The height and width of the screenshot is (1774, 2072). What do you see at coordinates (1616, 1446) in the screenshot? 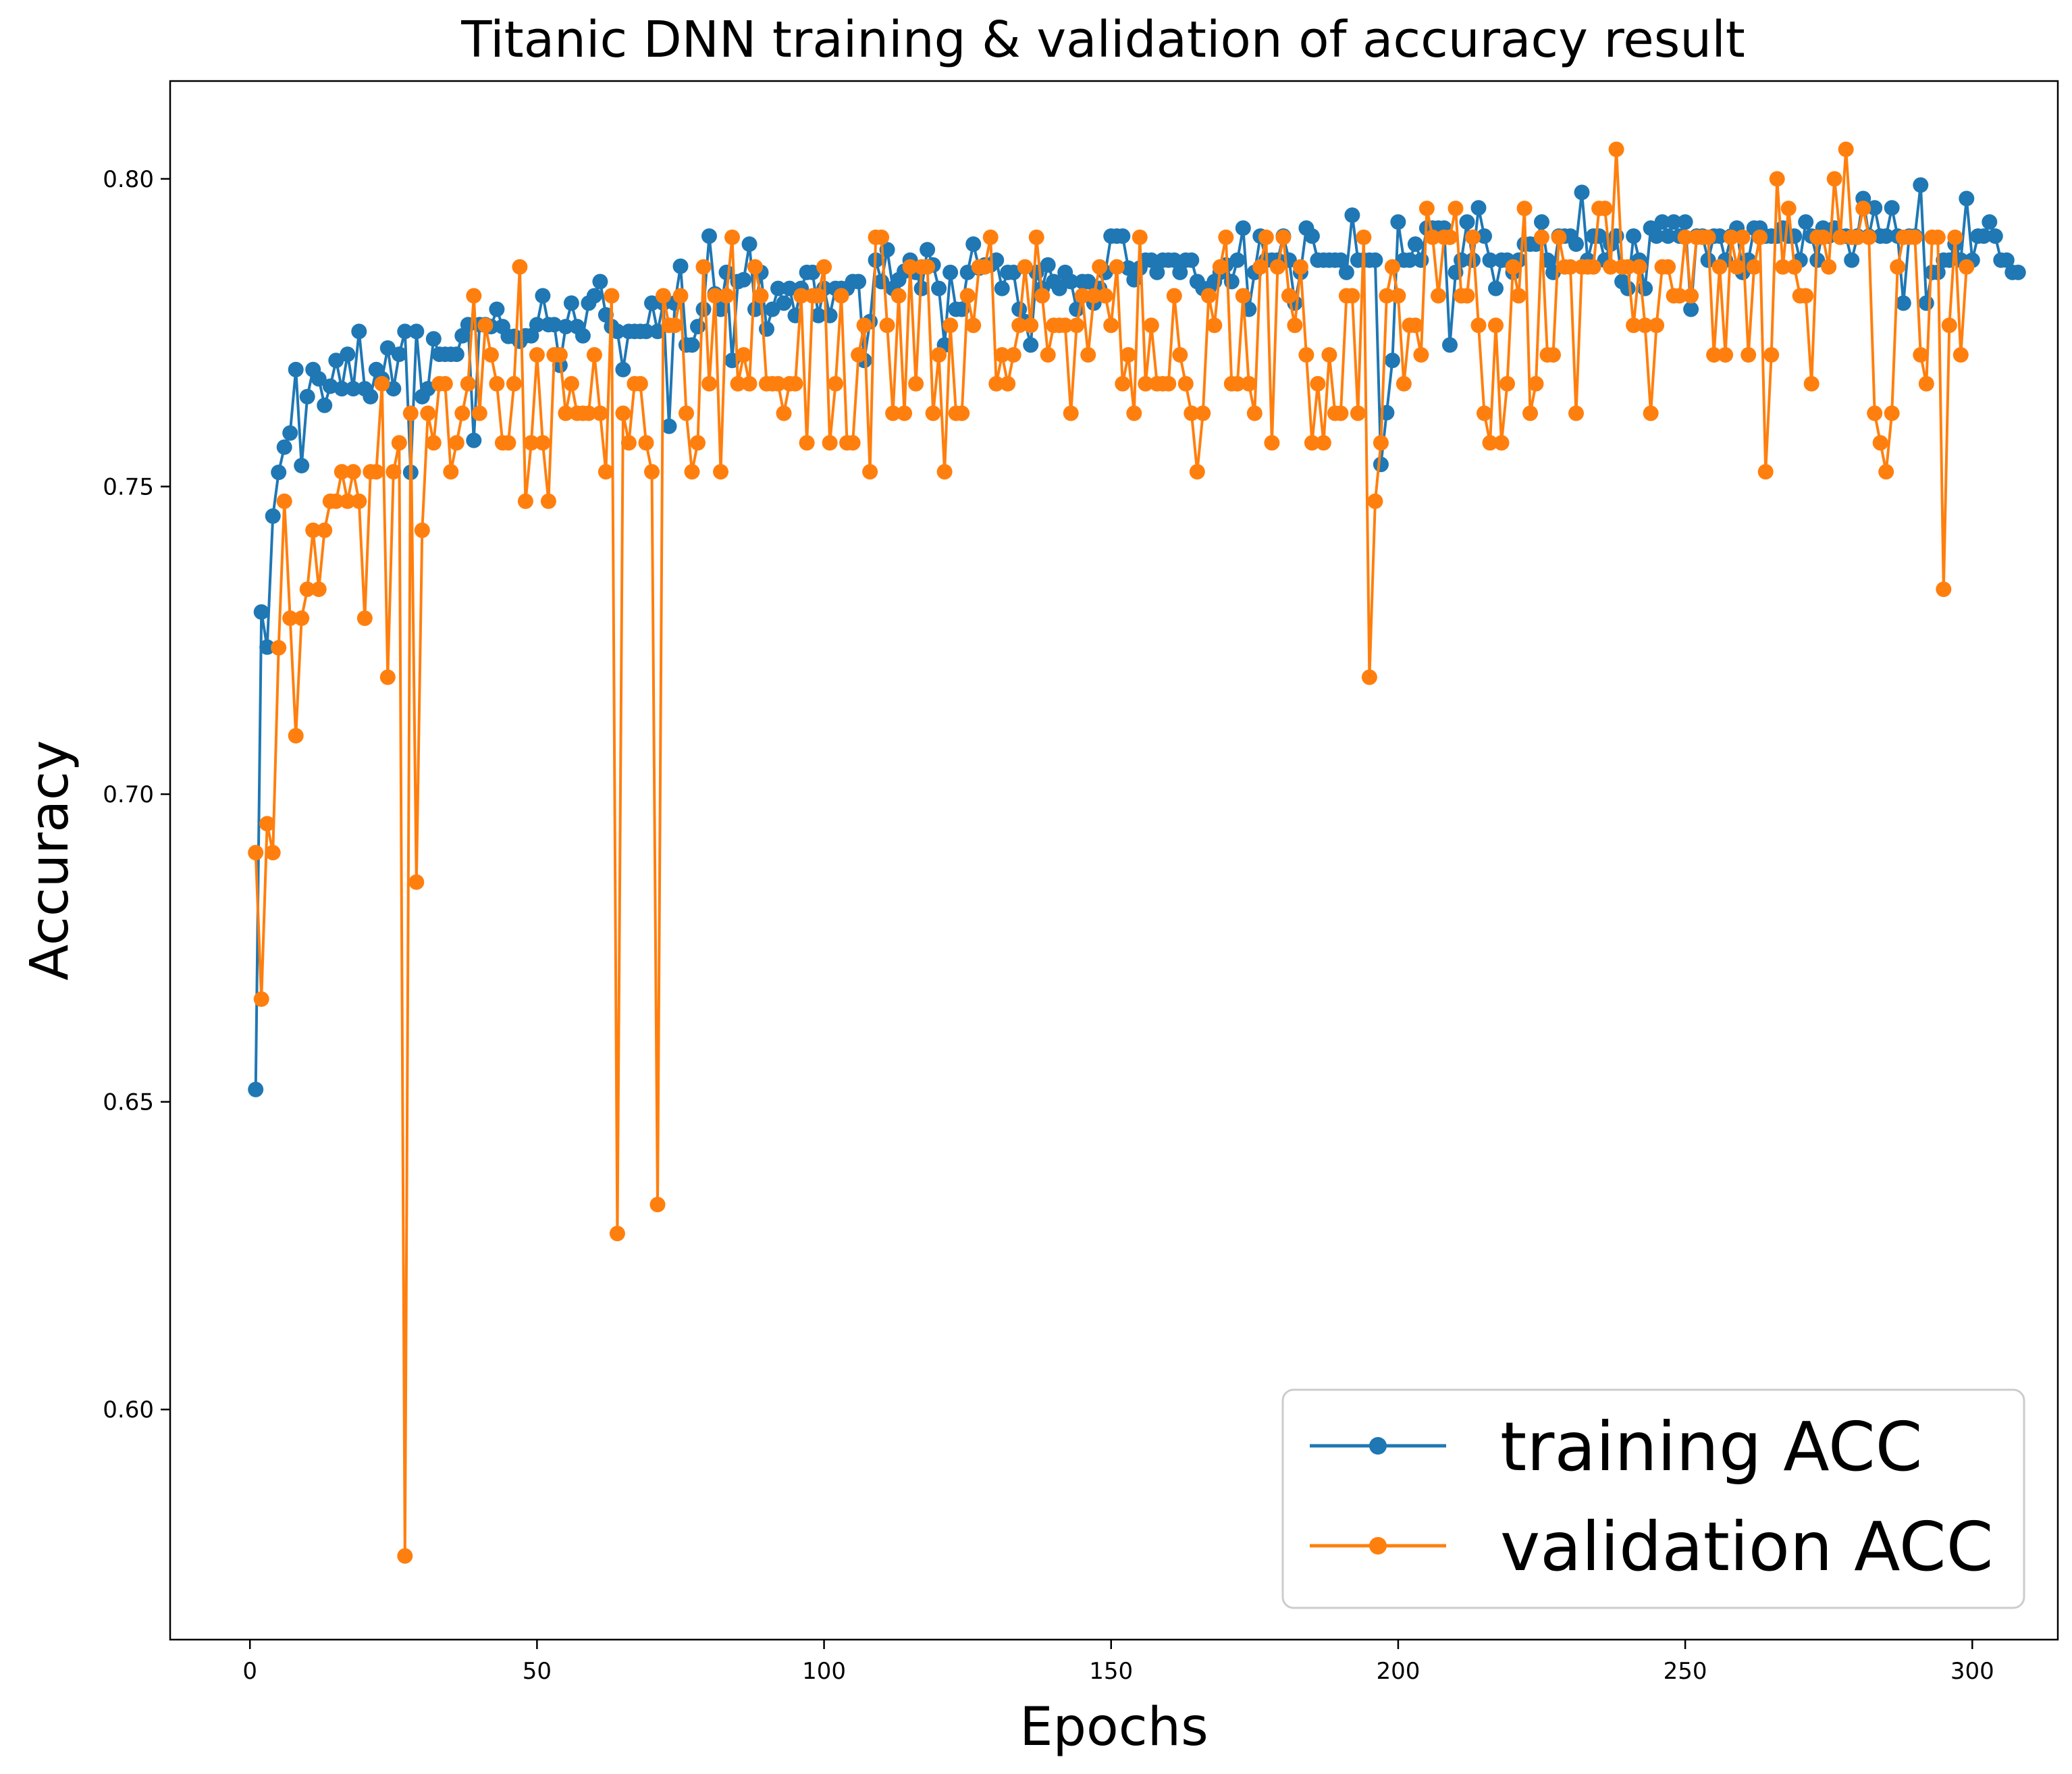
I see `legend-entry-training: training ACC` at bounding box center [1616, 1446].